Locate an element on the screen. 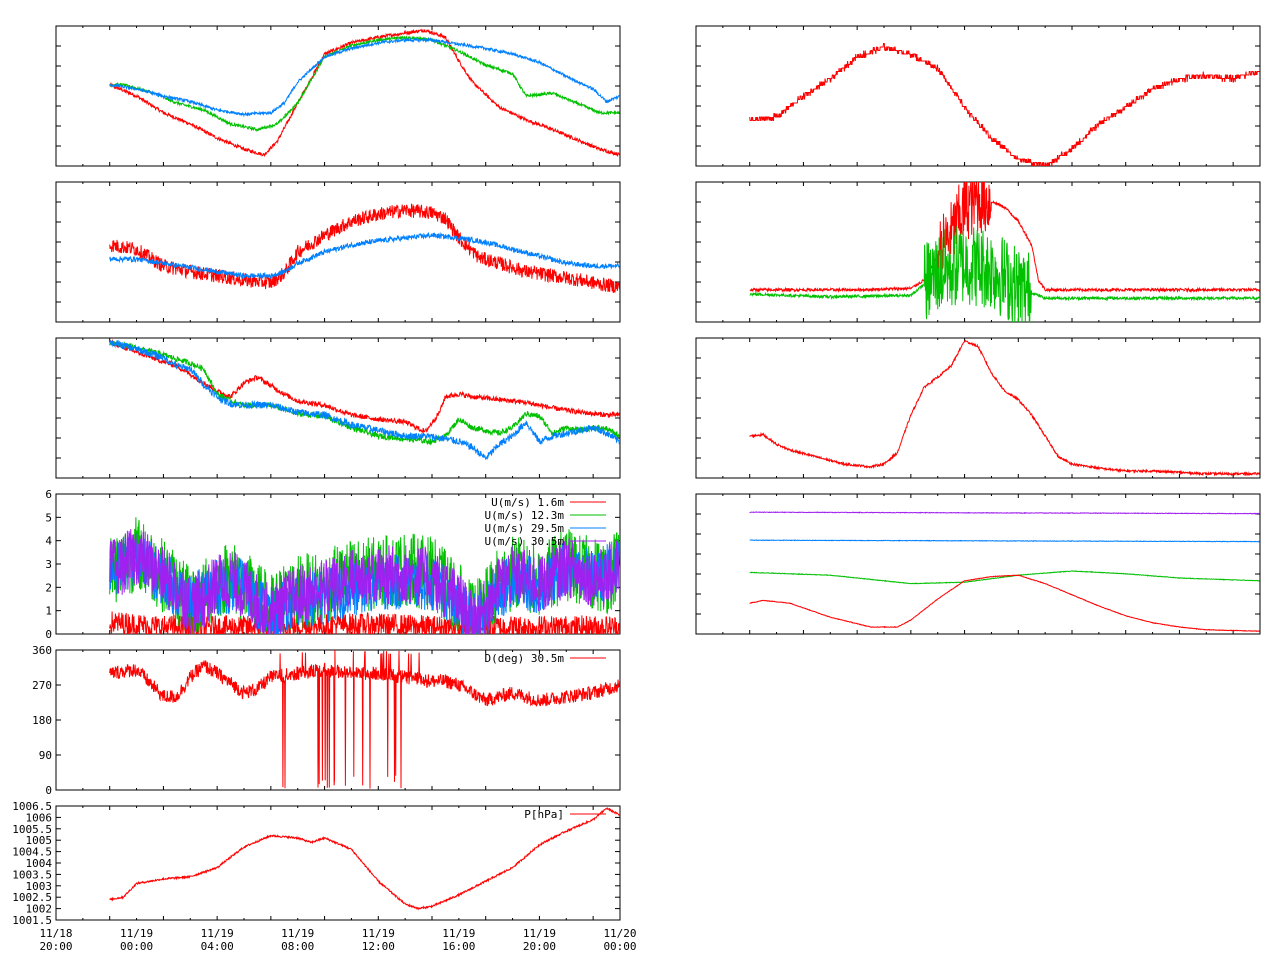 The width and height of the screenshot is (1280, 960). chart-panel-l1 is located at coordinates (338, 96).